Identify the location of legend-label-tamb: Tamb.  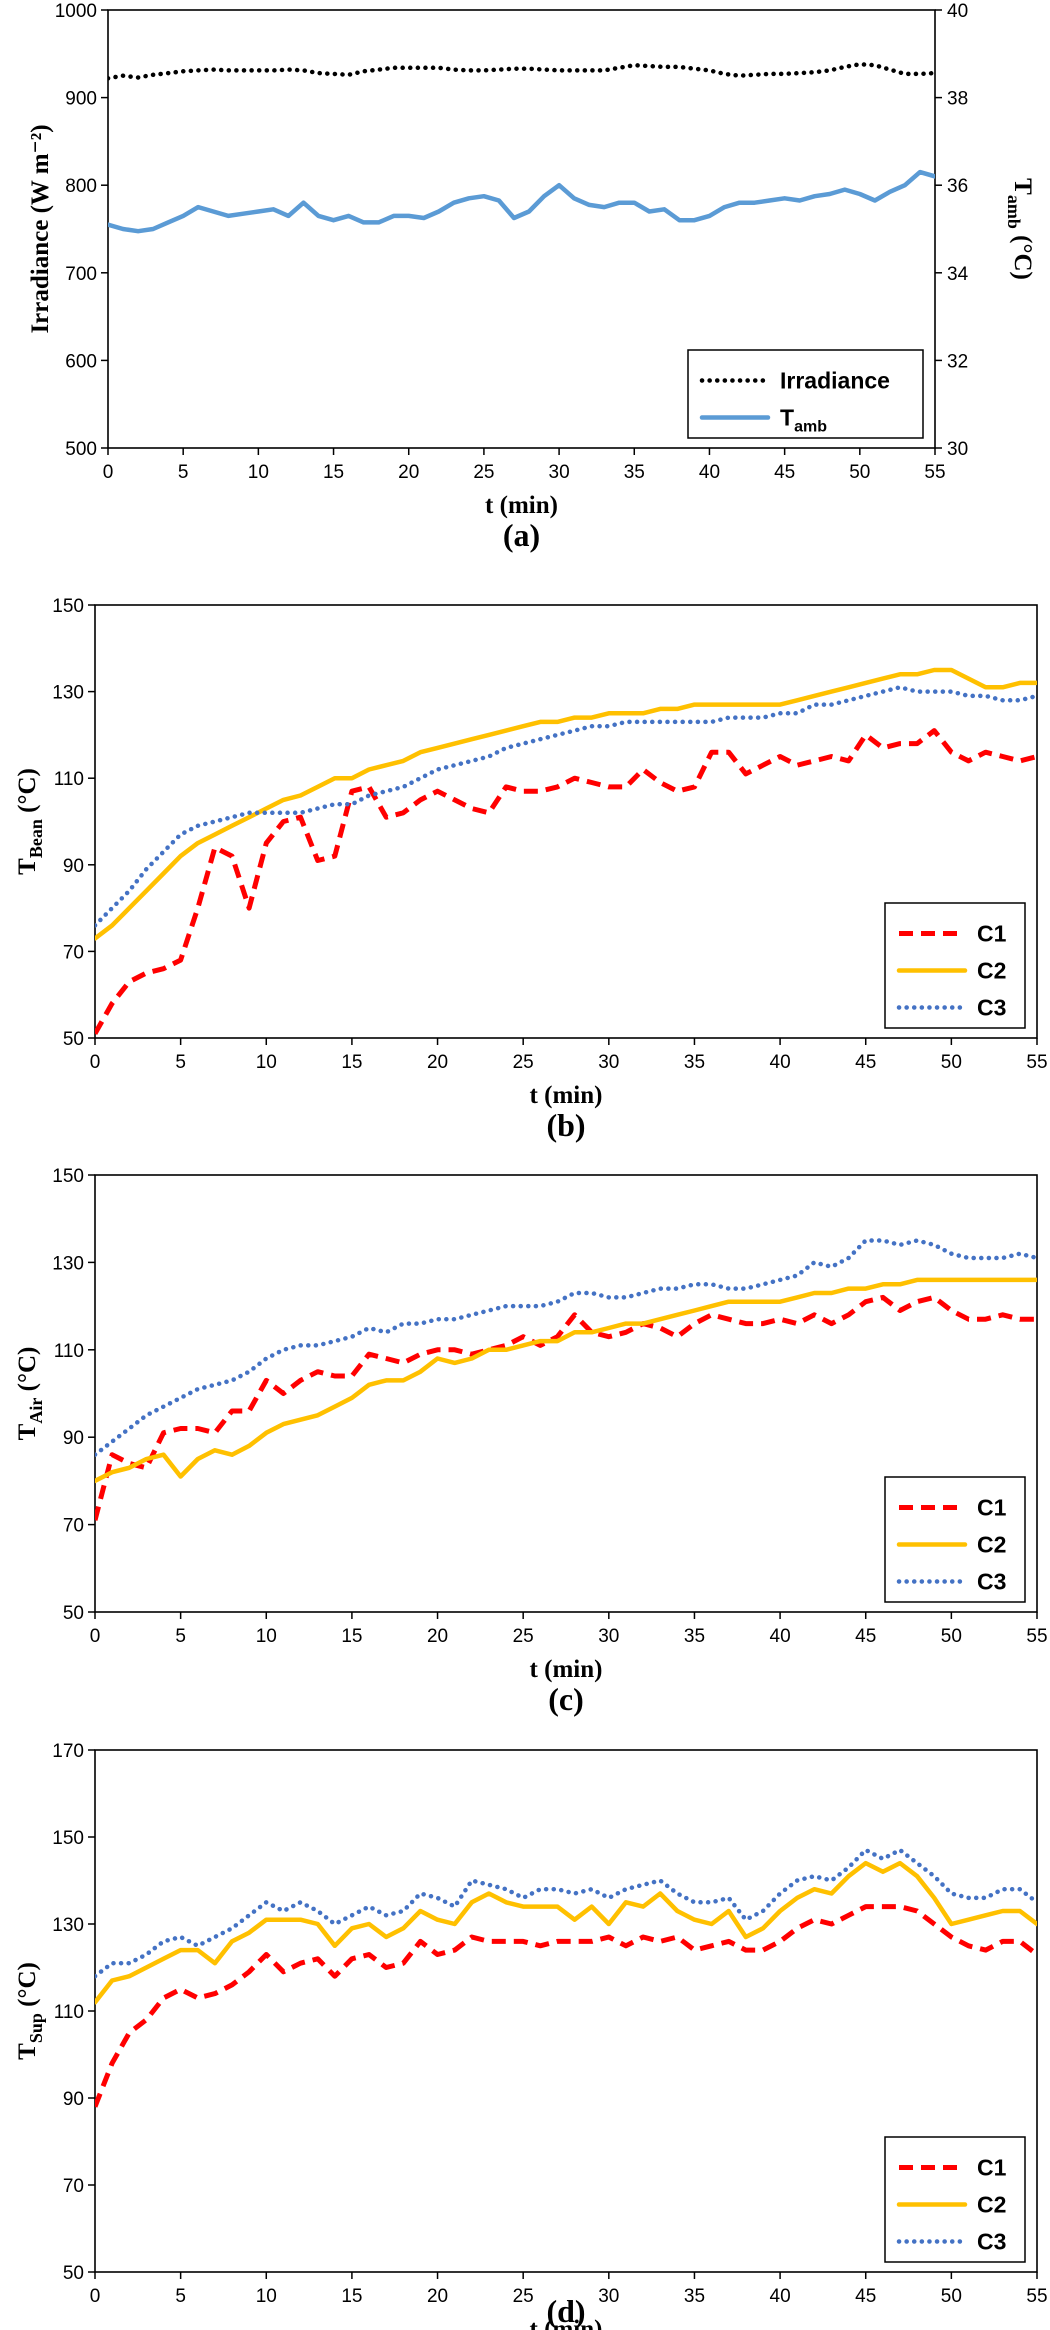
(803, 420).